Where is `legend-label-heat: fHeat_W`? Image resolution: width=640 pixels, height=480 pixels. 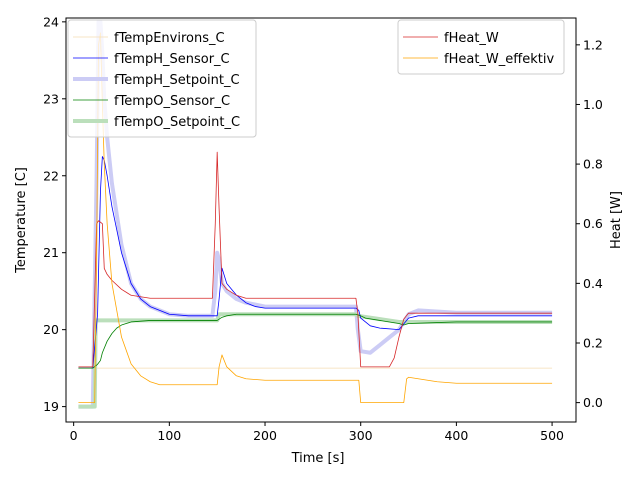 legend-label-heat: fHeat_W is located at coordinates (471, 38).